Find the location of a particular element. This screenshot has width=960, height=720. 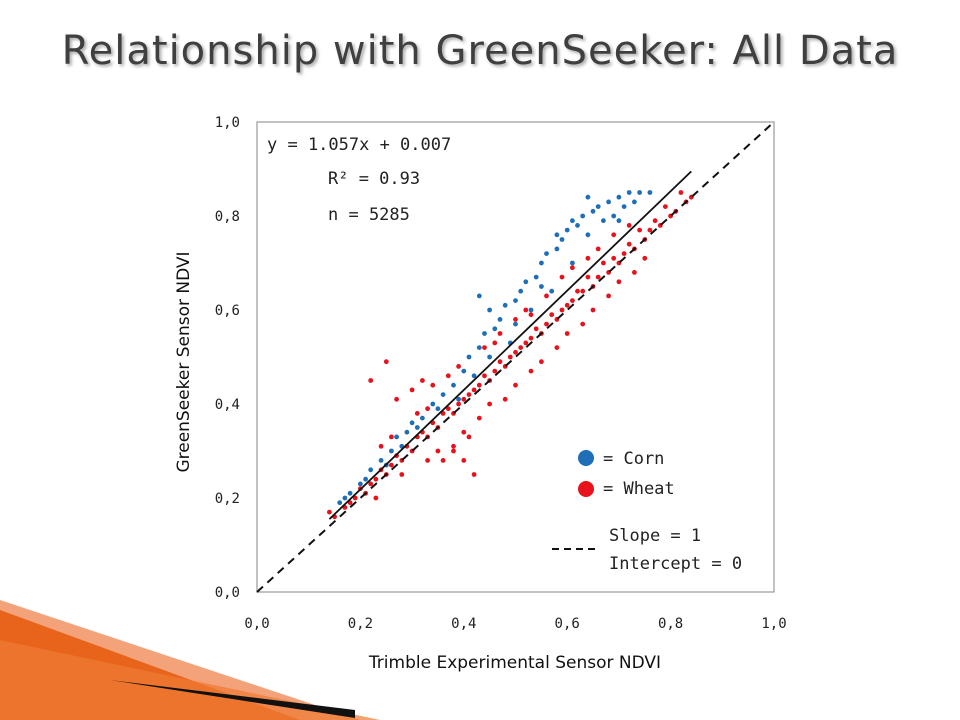

y-tick-label: 0,6 is located at coordinates (227, 311).